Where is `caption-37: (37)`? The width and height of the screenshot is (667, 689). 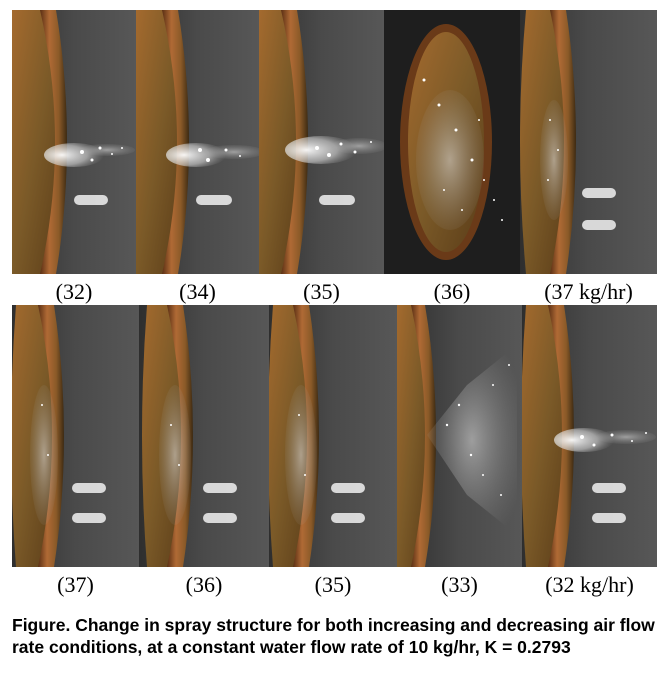 caption-37: (37) is located at coordinates (75, 584).